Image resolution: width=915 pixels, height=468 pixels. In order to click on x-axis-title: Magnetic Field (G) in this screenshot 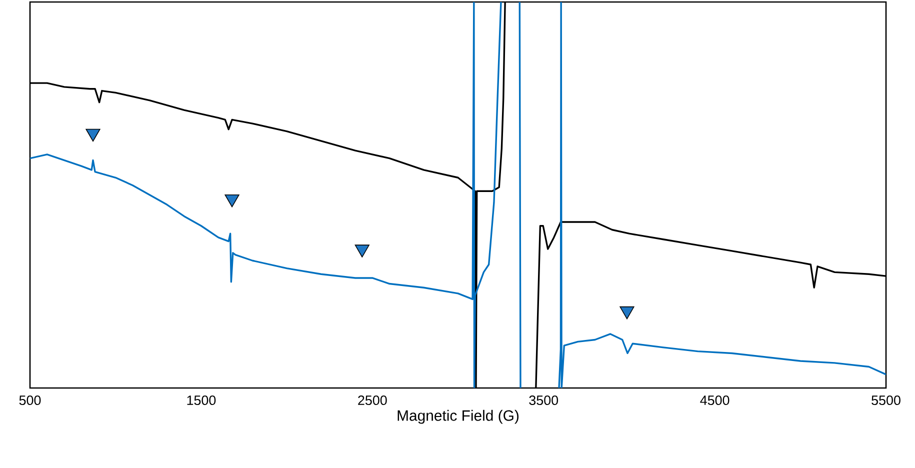, I will do `click(458, 417)`.